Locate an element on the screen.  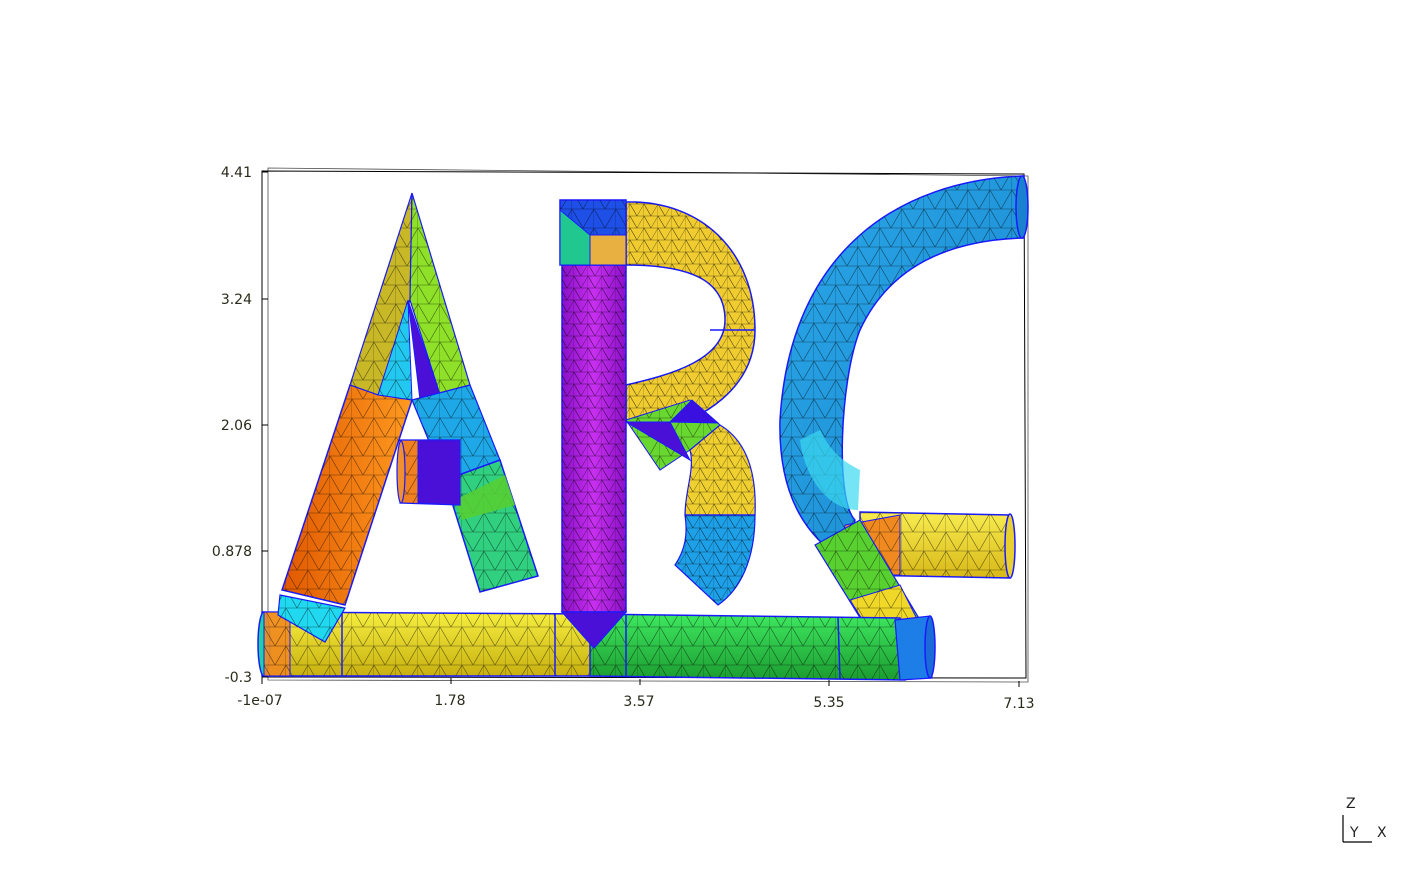
x-tick-label: -1e-07 is located at coordinates (259, 701).